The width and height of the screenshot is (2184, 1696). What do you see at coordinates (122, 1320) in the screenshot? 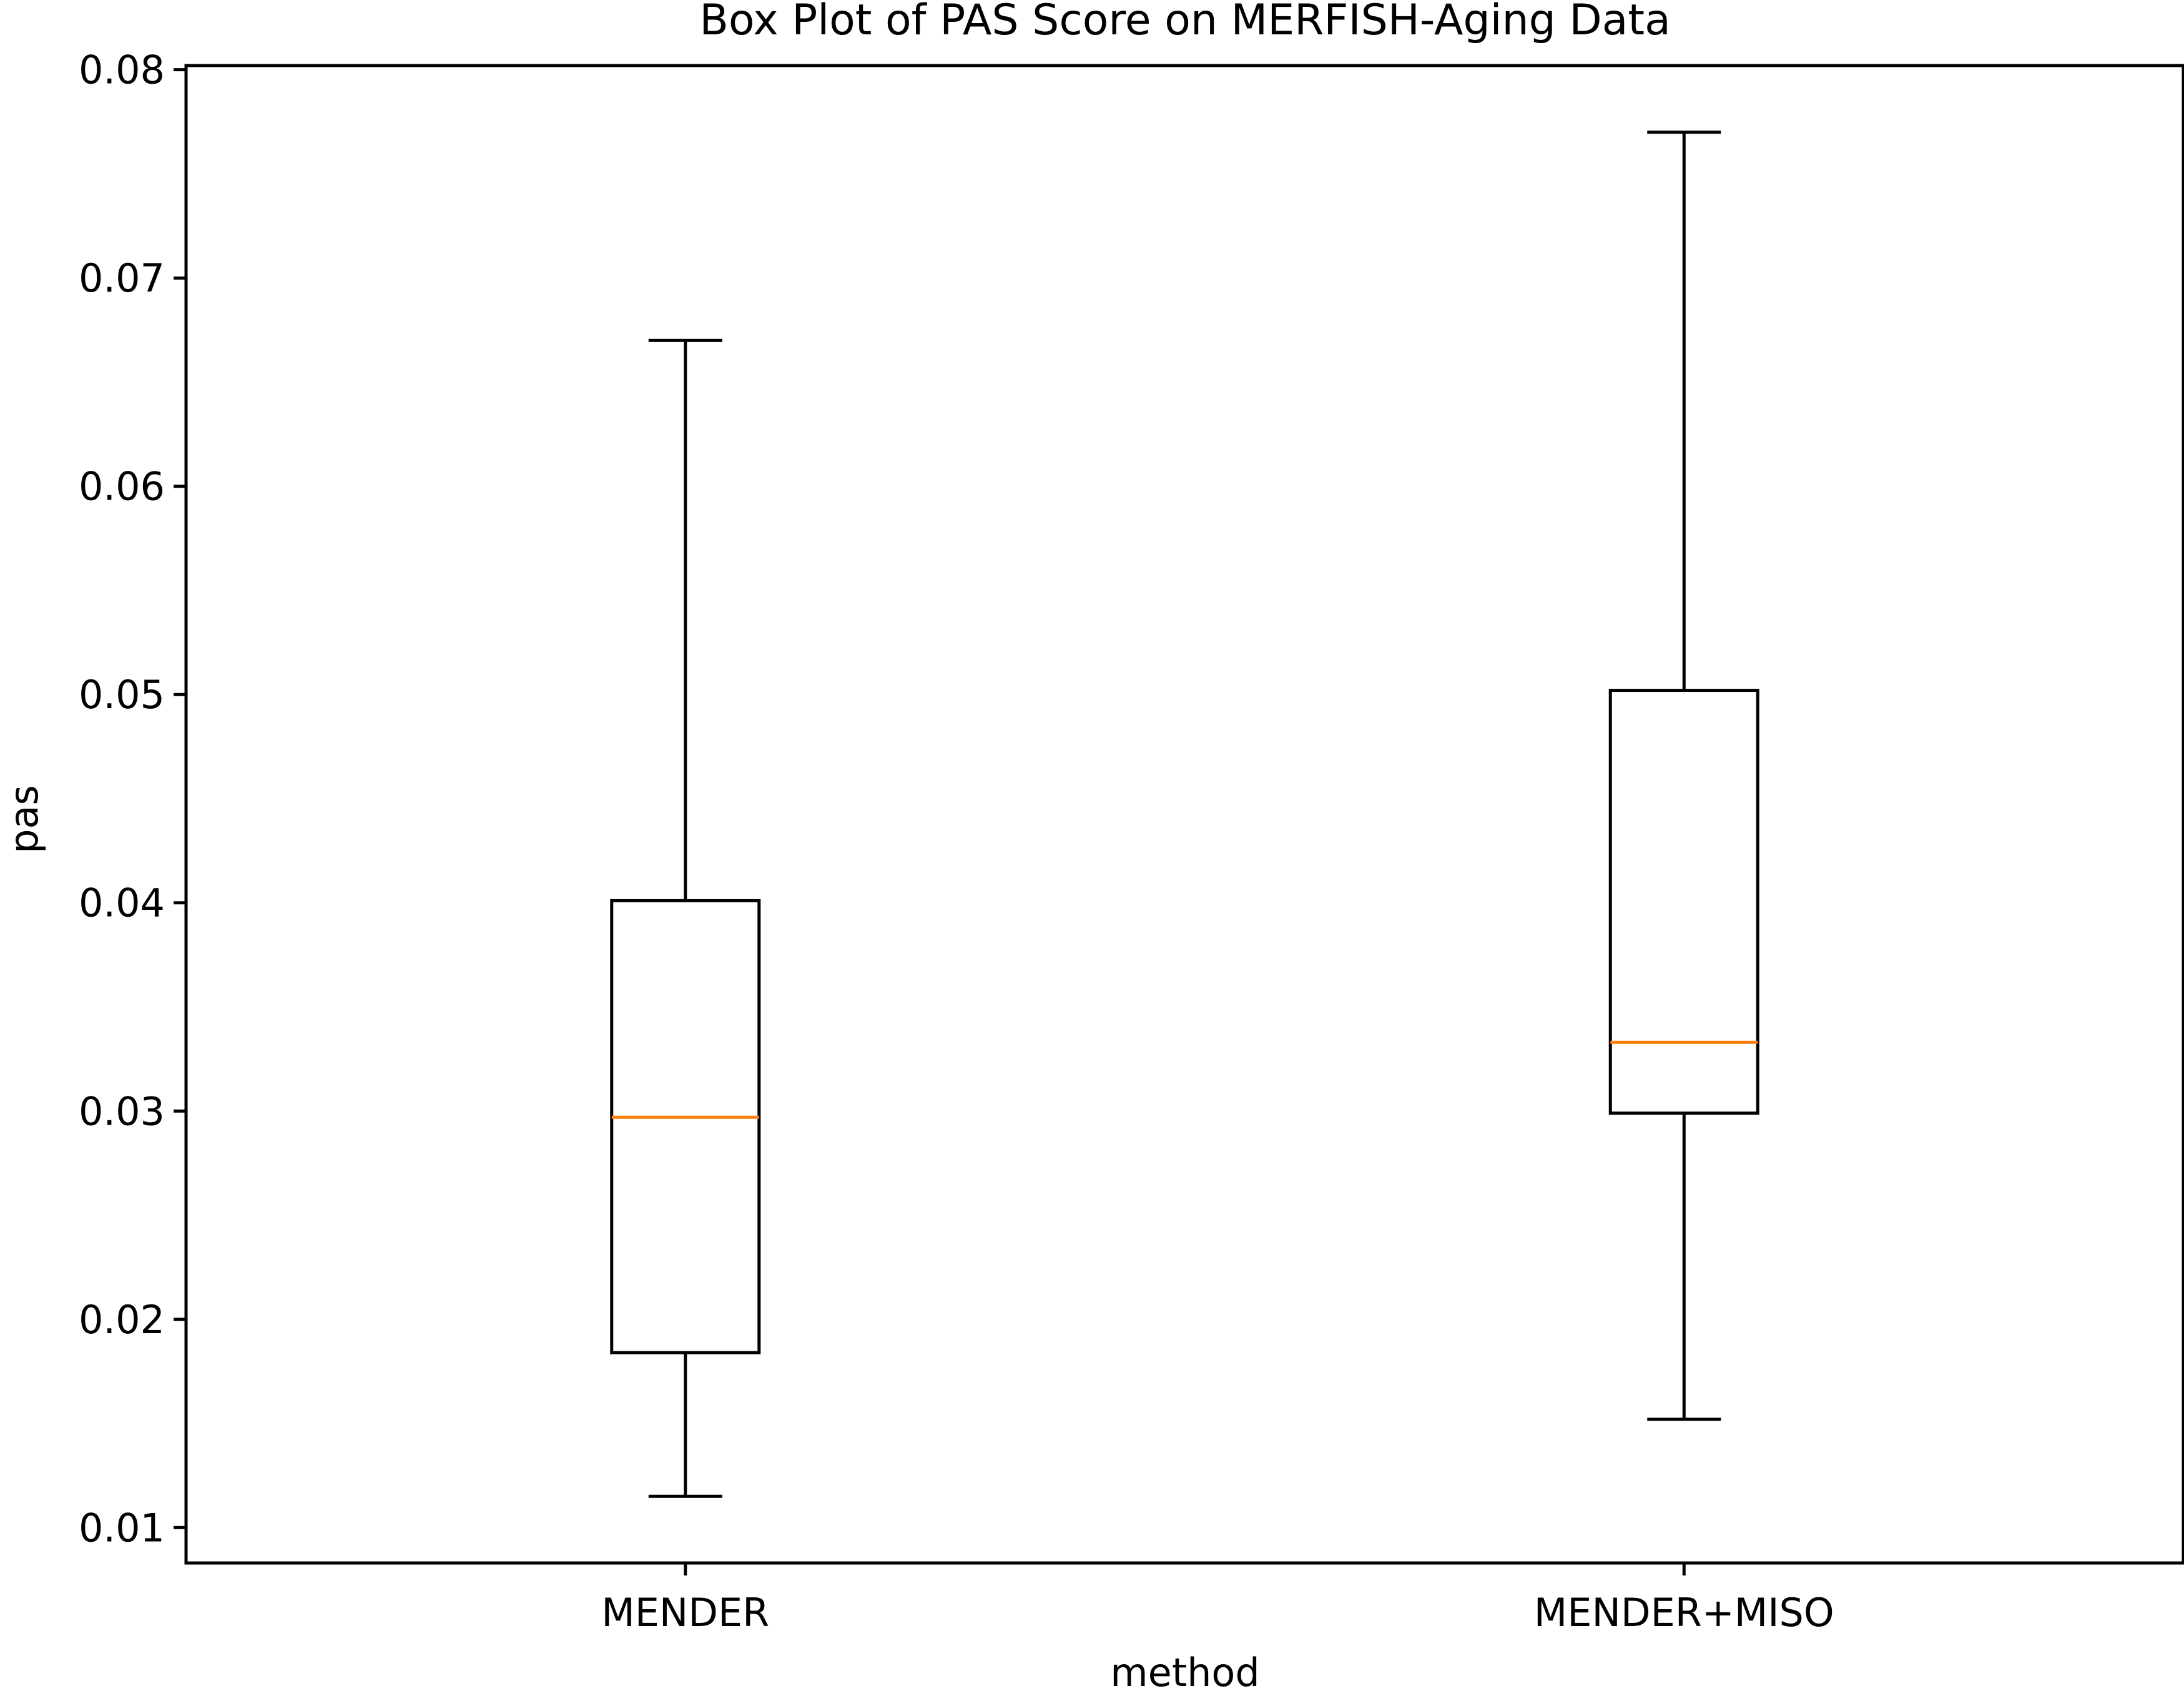
I see `y-tick-label: 0.02` at bounding box center [122, 1320].